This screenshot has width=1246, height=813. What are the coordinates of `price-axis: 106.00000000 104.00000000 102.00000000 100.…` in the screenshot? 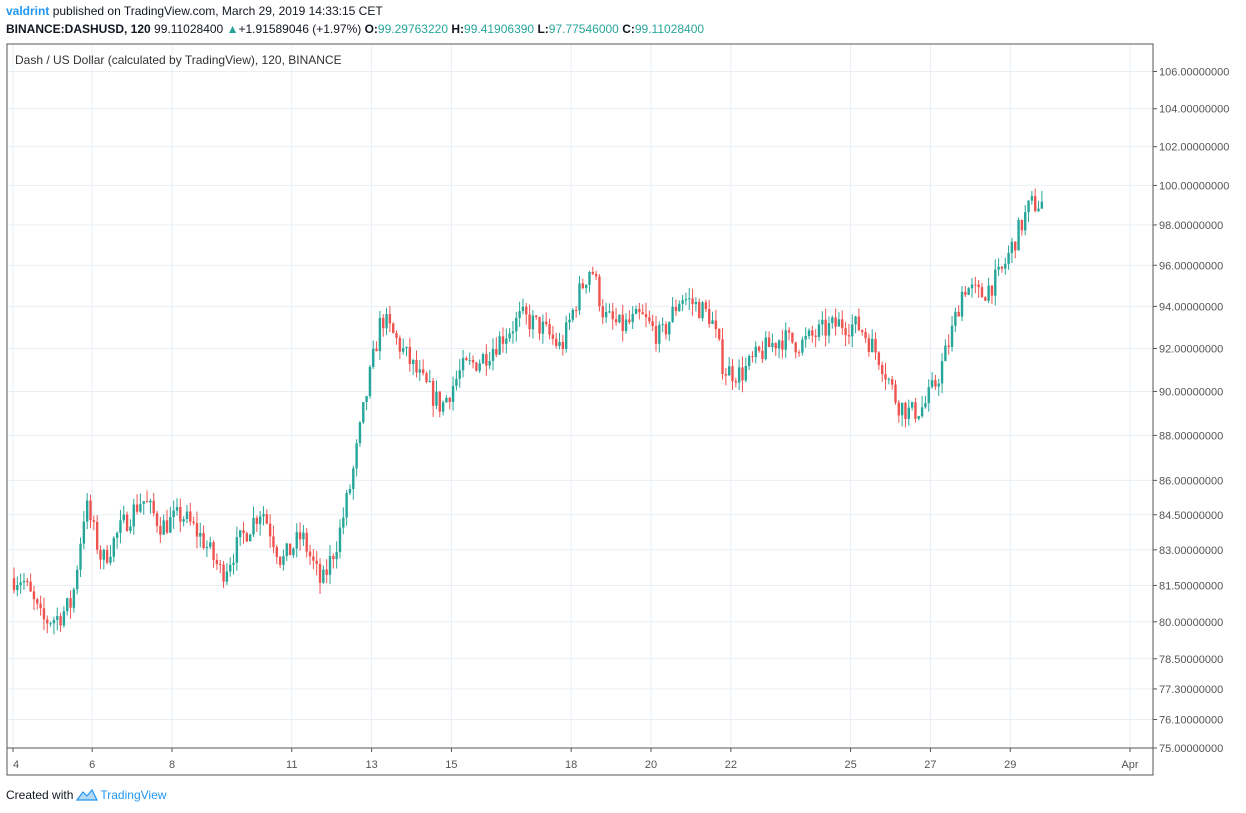 It's located at (1191, 410).